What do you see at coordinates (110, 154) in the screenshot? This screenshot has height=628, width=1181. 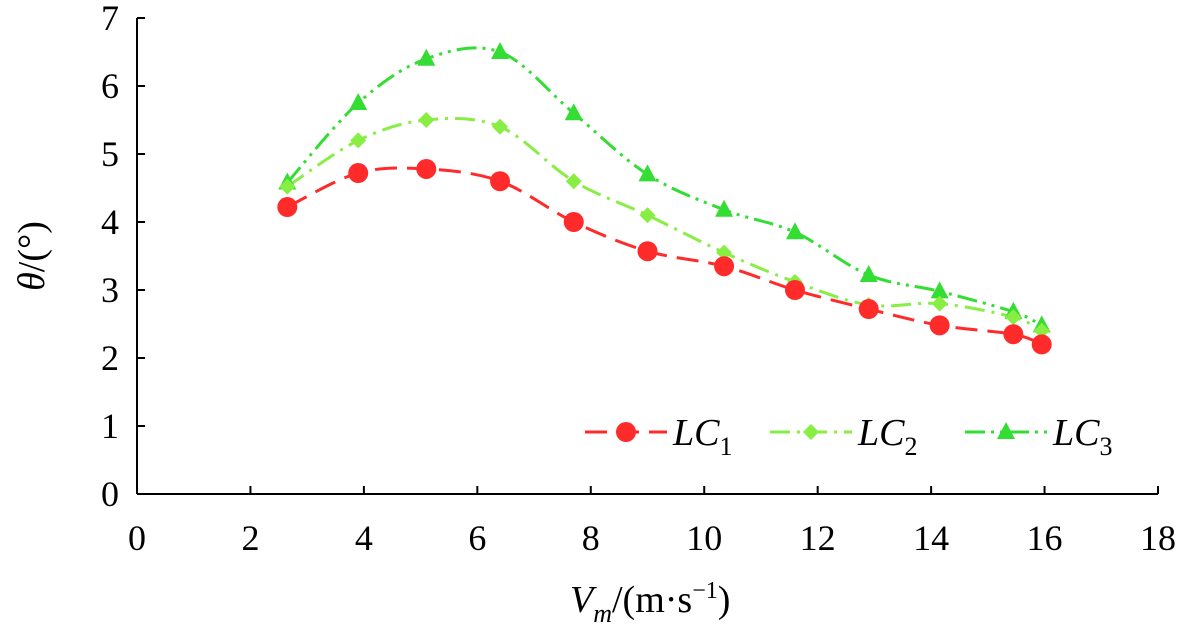 I see `y-tick-label: 5` at bounding box center [110, 154].